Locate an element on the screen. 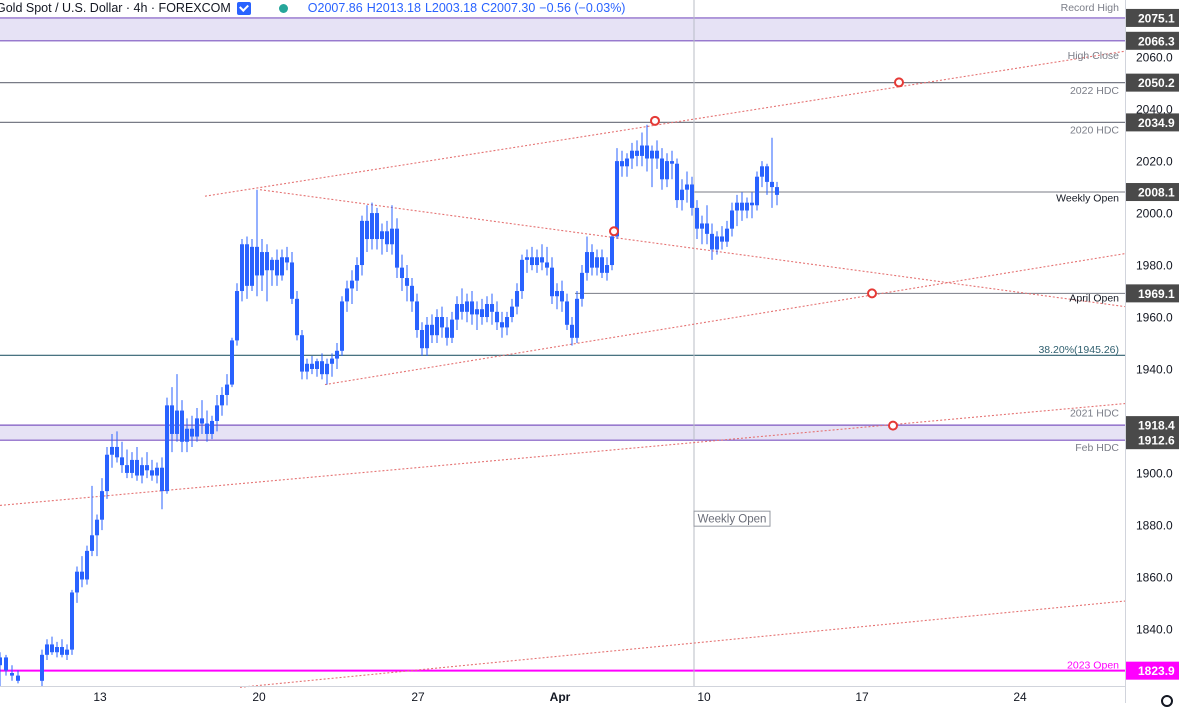  zone-top-tag-0-bg is located at coordinates (1152, 17).